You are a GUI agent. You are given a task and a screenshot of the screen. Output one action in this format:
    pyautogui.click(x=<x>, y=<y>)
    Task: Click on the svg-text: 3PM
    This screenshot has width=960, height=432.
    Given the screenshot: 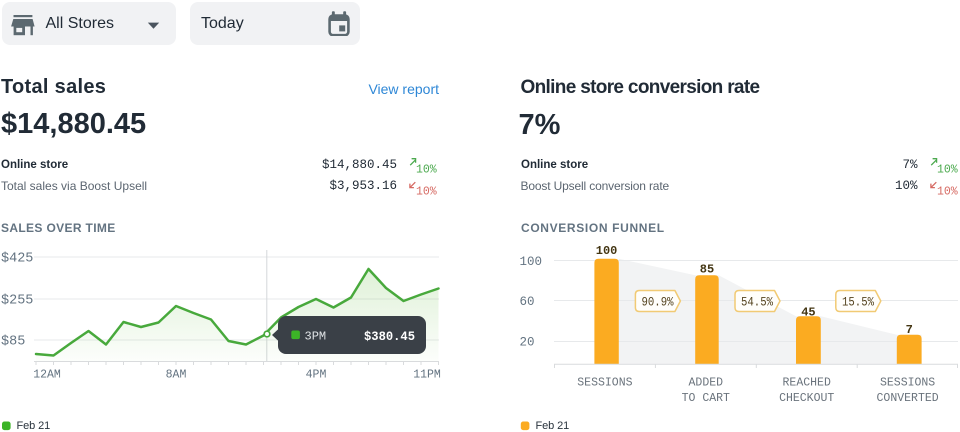 What is the action you would take?
    pyautogui.click(x=316, y=337)
    